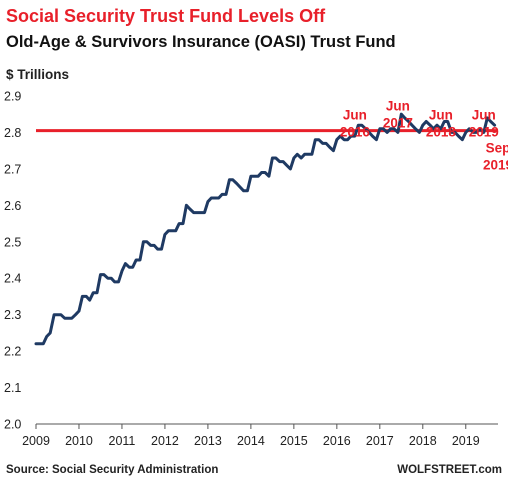 This screenshot has width=508, height=493. What do you see at coordinates (12, 97) in the screenshot?
I see `y-tick-label: 2.9` at bounding box center [12, 97].